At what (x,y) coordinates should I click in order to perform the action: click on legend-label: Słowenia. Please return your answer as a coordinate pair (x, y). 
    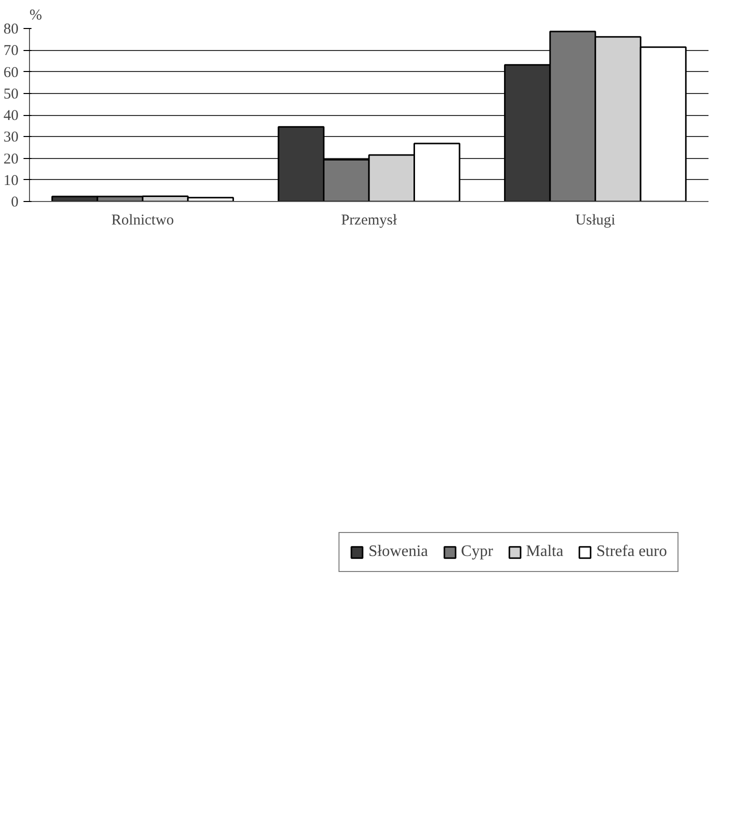
    Looking at the image, I should click on (398, 552).